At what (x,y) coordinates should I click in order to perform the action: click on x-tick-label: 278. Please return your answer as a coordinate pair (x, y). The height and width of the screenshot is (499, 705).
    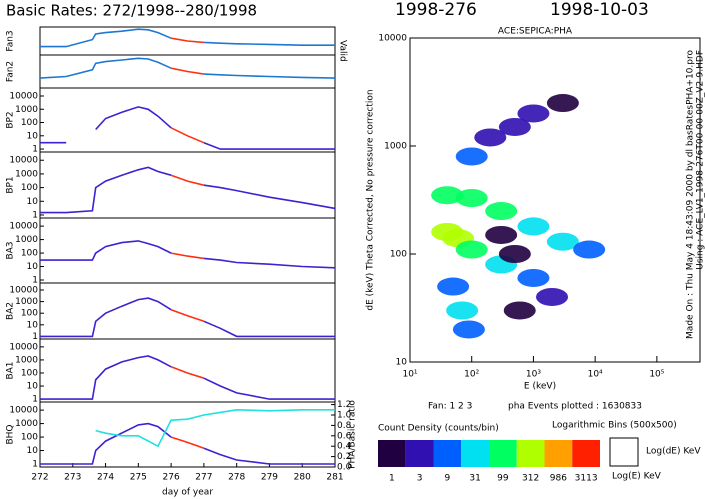
    Looking at the image, I should click on (236, 478).